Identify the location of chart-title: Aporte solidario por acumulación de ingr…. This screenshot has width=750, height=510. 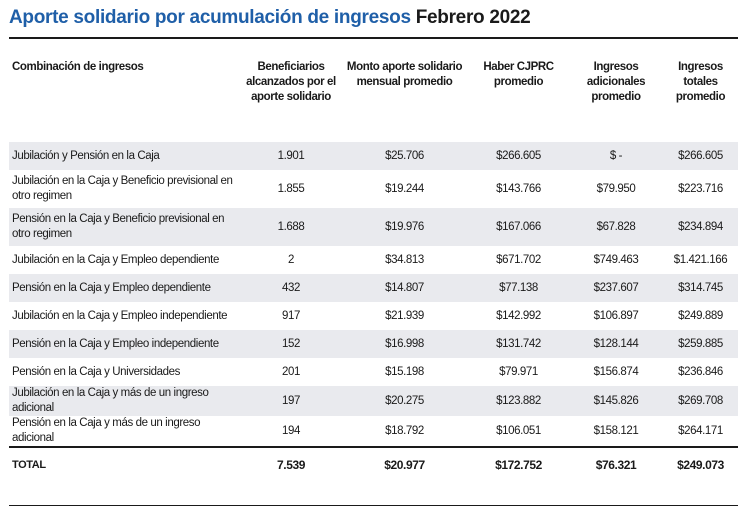
(270, 18).